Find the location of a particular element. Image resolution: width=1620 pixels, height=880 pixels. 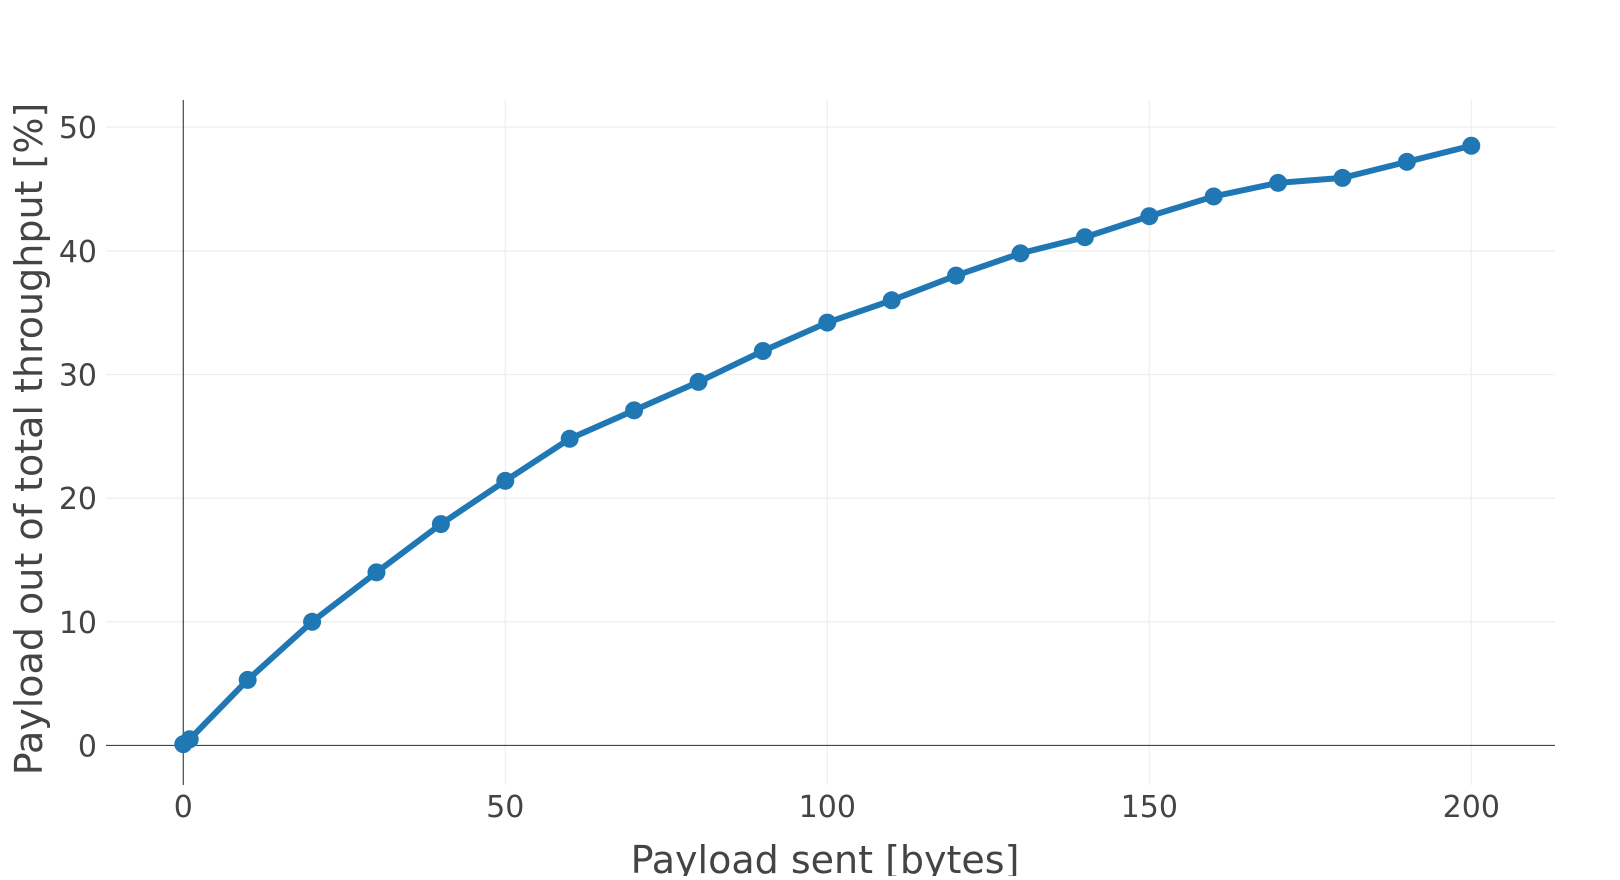

x-tick-label: 150 is located at coordinates (1149, 807).